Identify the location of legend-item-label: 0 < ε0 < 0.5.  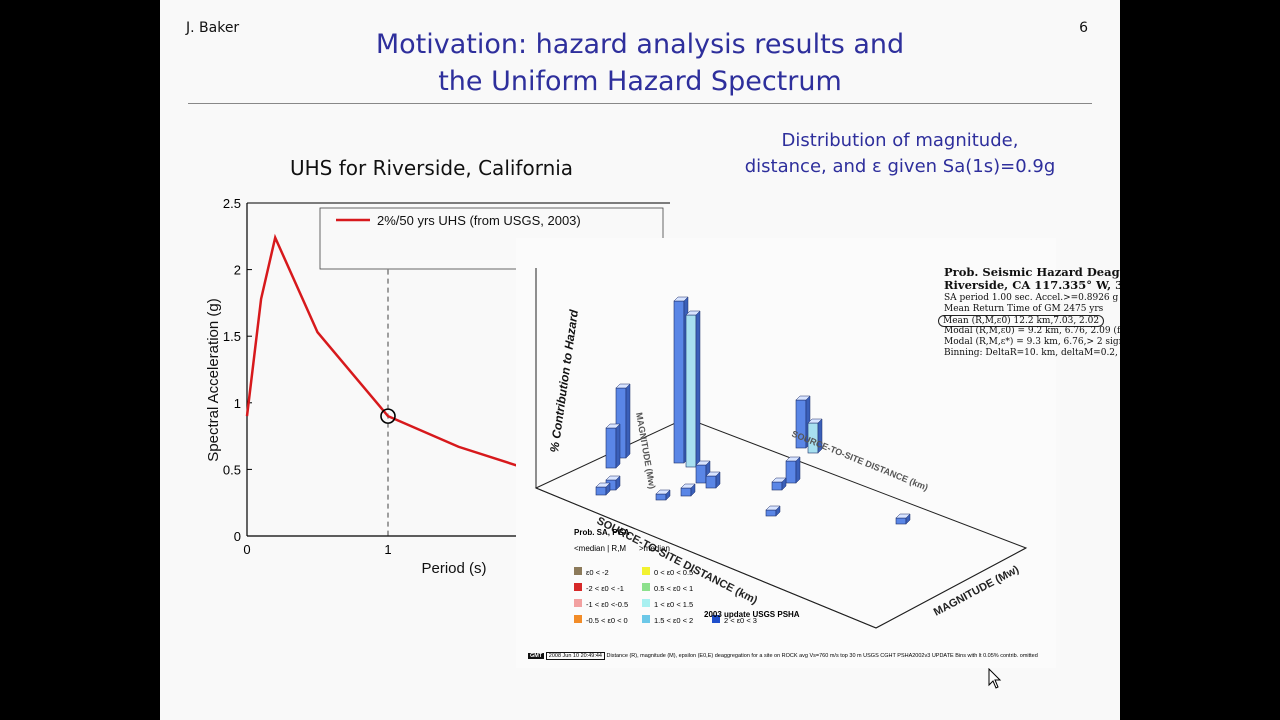
(674, 572).